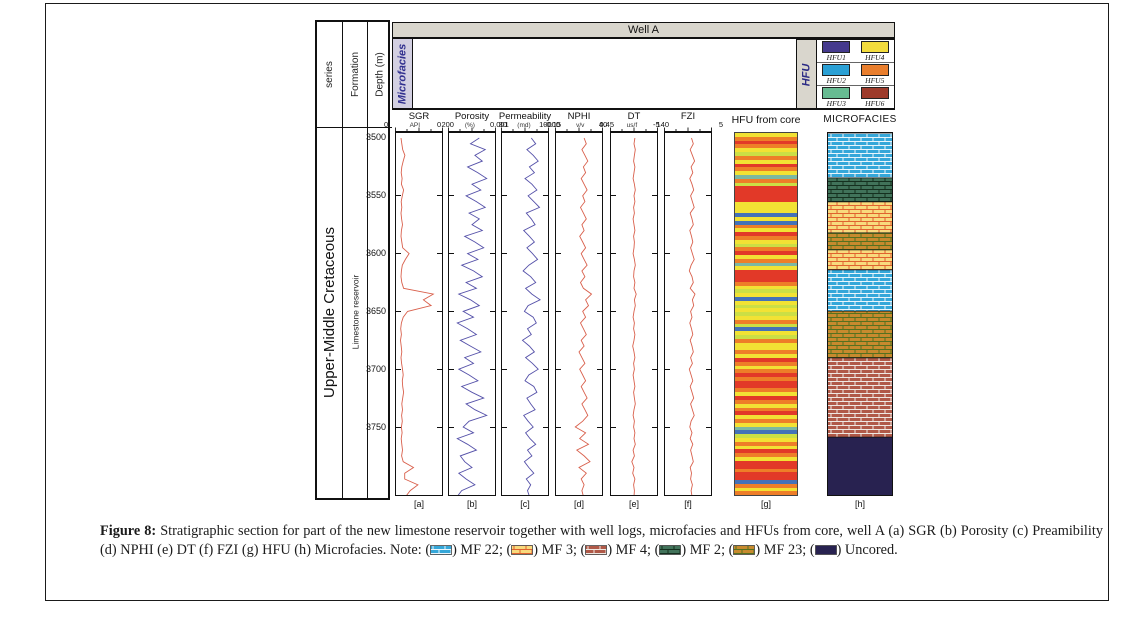 Image resolution: width=1142 pixels, height=618 pixels. I want to click on track-scale: -5 5, so click(688, 124).